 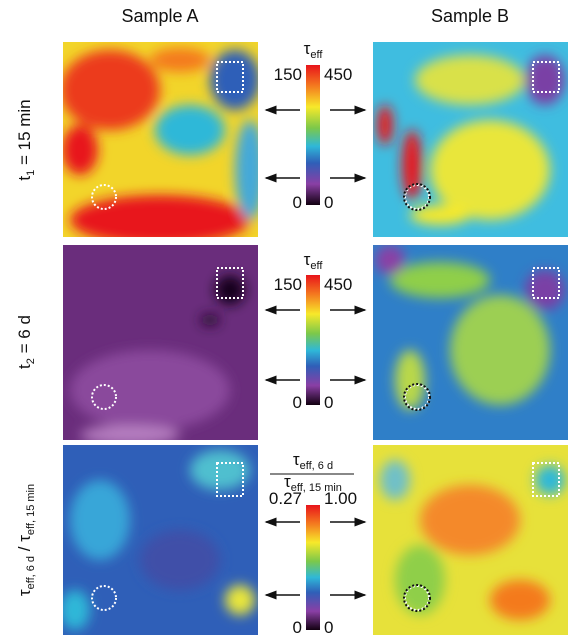 I want to click on row-label: t1 = 15 min, so click(x=26, y=139).